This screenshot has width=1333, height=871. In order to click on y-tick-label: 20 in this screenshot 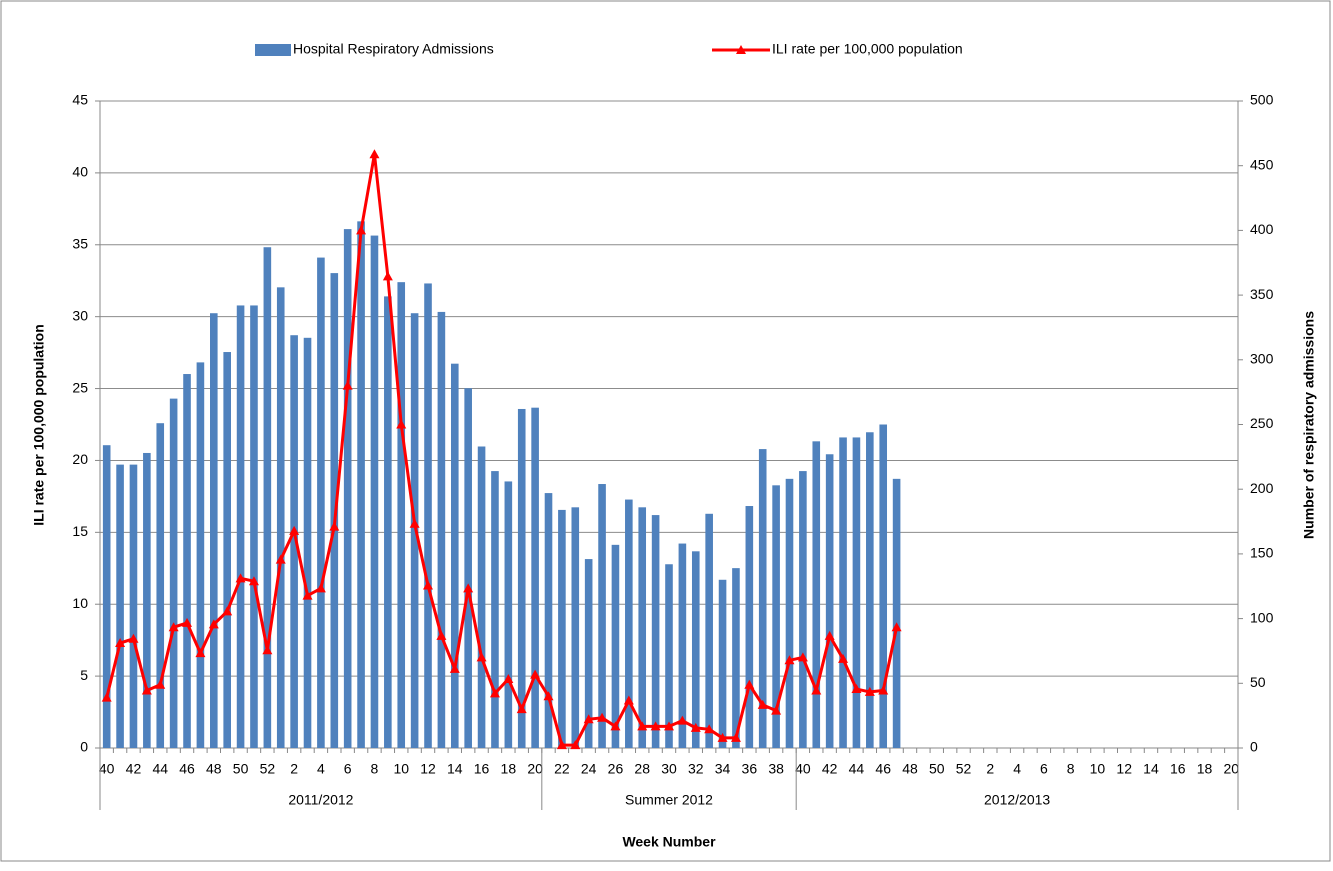, I will do `click(80, 459)`.